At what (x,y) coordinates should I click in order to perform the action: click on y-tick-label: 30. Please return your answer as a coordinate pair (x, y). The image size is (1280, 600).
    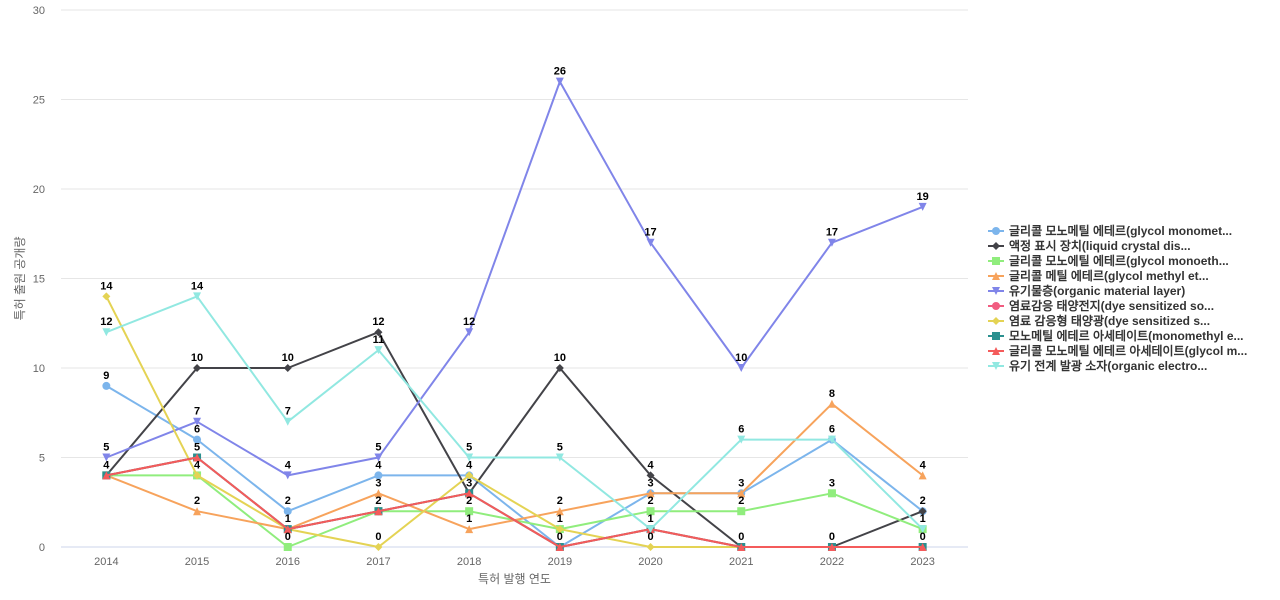
    Looking at the image, I should click on (39, 11).